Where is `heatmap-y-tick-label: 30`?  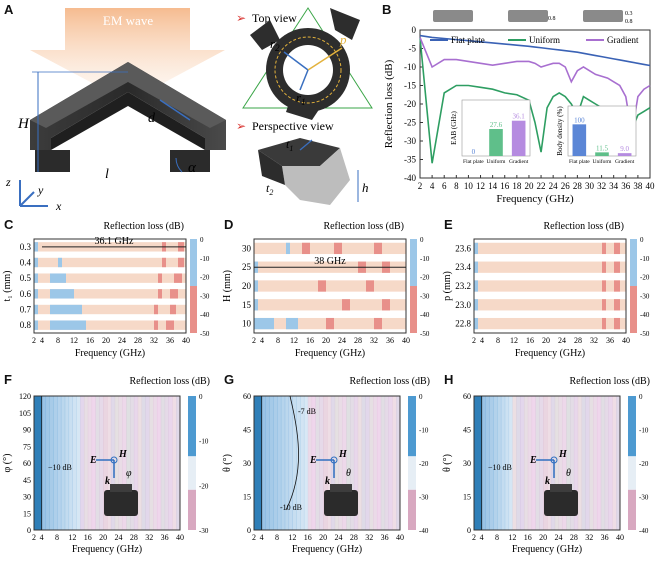
heatmap-y-tick-label: 30 is located at coordinates (247, 248).